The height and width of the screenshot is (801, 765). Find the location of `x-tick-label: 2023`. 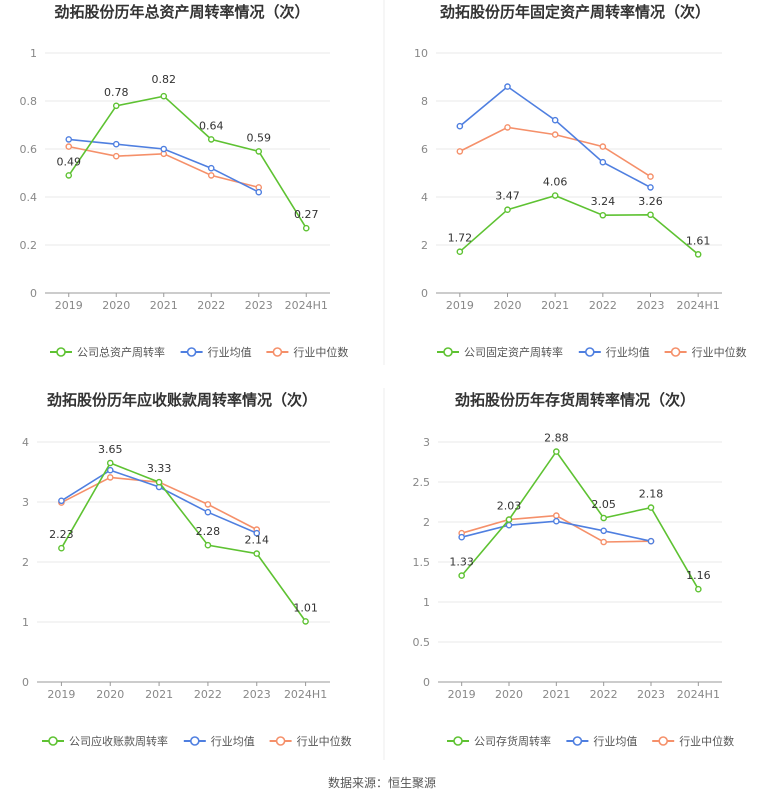

x-tick-label: 2023 is located at coordinates (257, 694).